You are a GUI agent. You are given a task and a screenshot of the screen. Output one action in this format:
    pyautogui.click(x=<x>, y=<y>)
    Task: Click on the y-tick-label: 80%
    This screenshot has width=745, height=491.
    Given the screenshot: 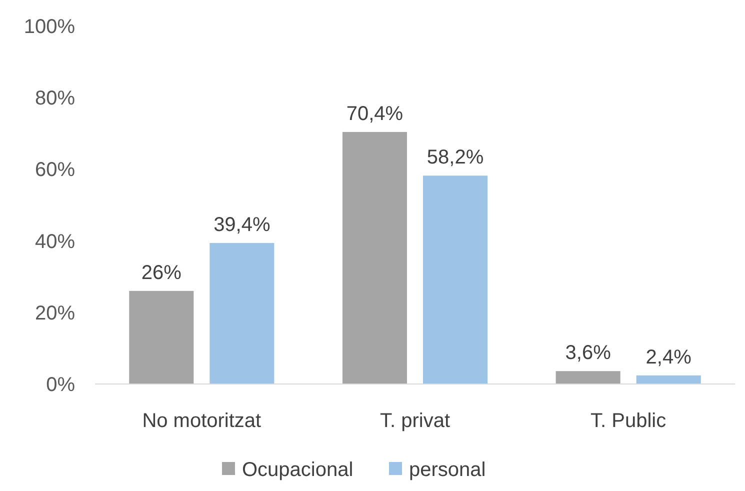 What is the action you would take?
    pyautogui.click(x=55, y=99)
    